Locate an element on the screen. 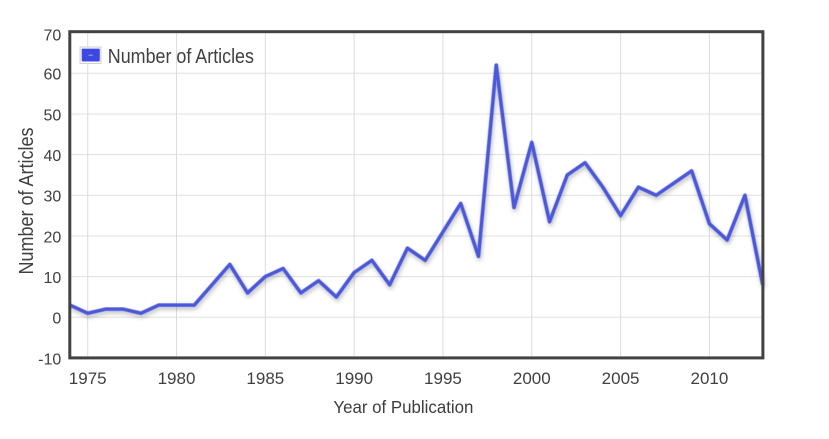  svg-text: 10 is located at coordinates (53, 278).